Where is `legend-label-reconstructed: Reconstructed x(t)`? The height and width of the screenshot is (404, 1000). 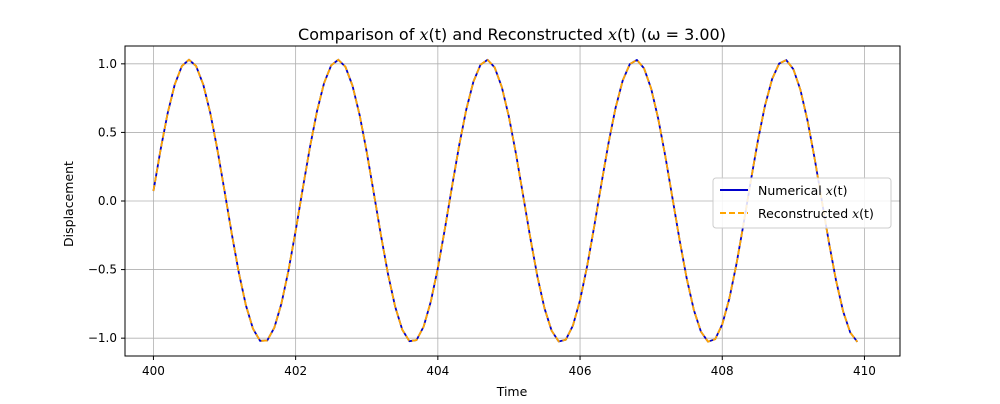 legend-label-reconstructed: Reconstructed x(t) is located at coordinates (816, 213).